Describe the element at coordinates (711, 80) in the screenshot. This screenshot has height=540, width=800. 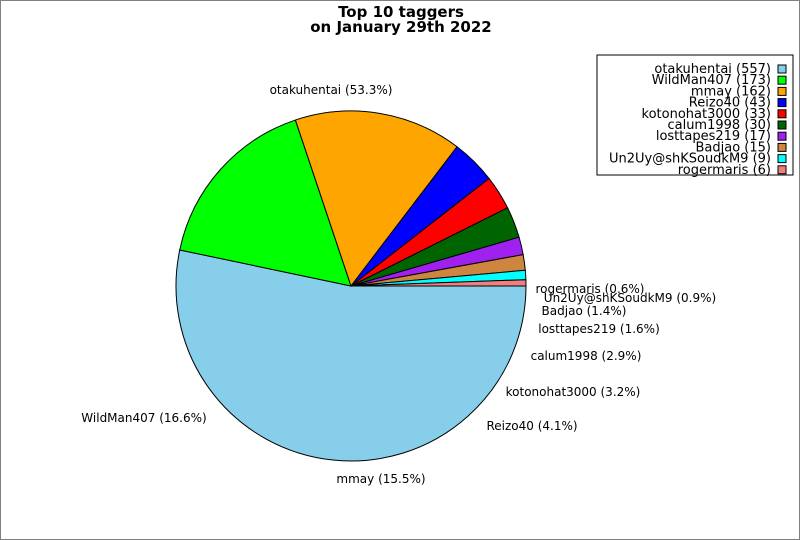
I see `legend-label: WildMan407 (173)` at that location.